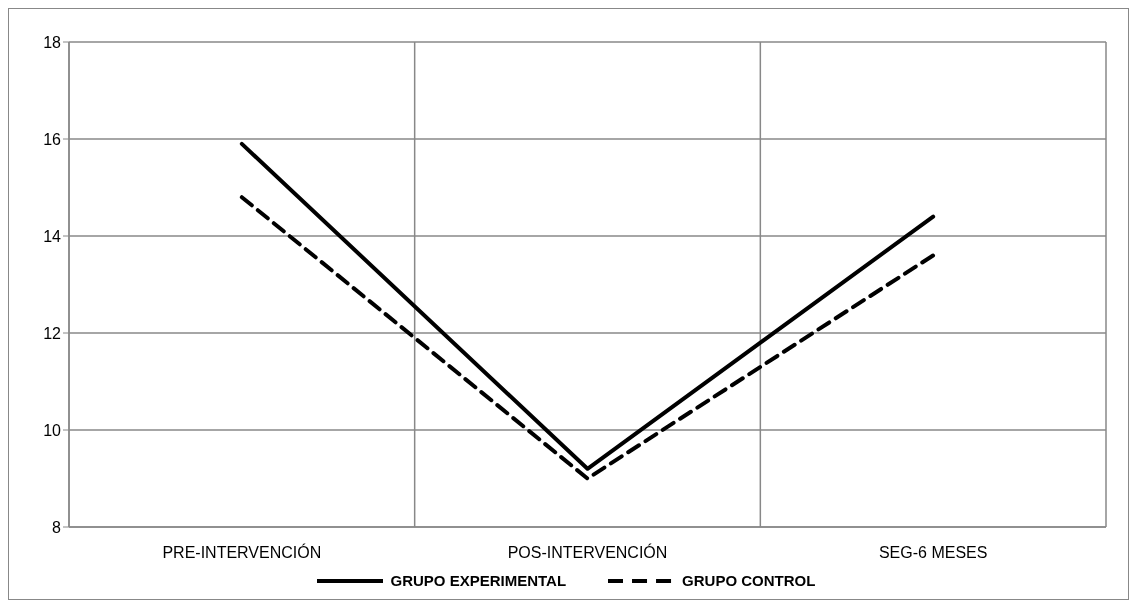  Describe the element at coordinates (52, 42) in the screenshot. I see `y-tick-label: 18` at that location.